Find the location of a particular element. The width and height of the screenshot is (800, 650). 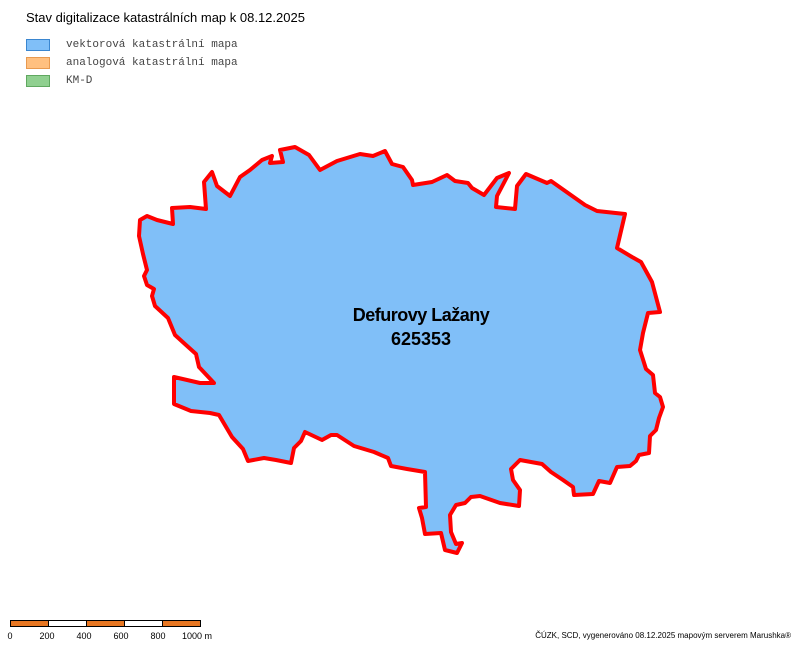

area-name-label: Defurovy Lažany is located at coordinates (421, 315).